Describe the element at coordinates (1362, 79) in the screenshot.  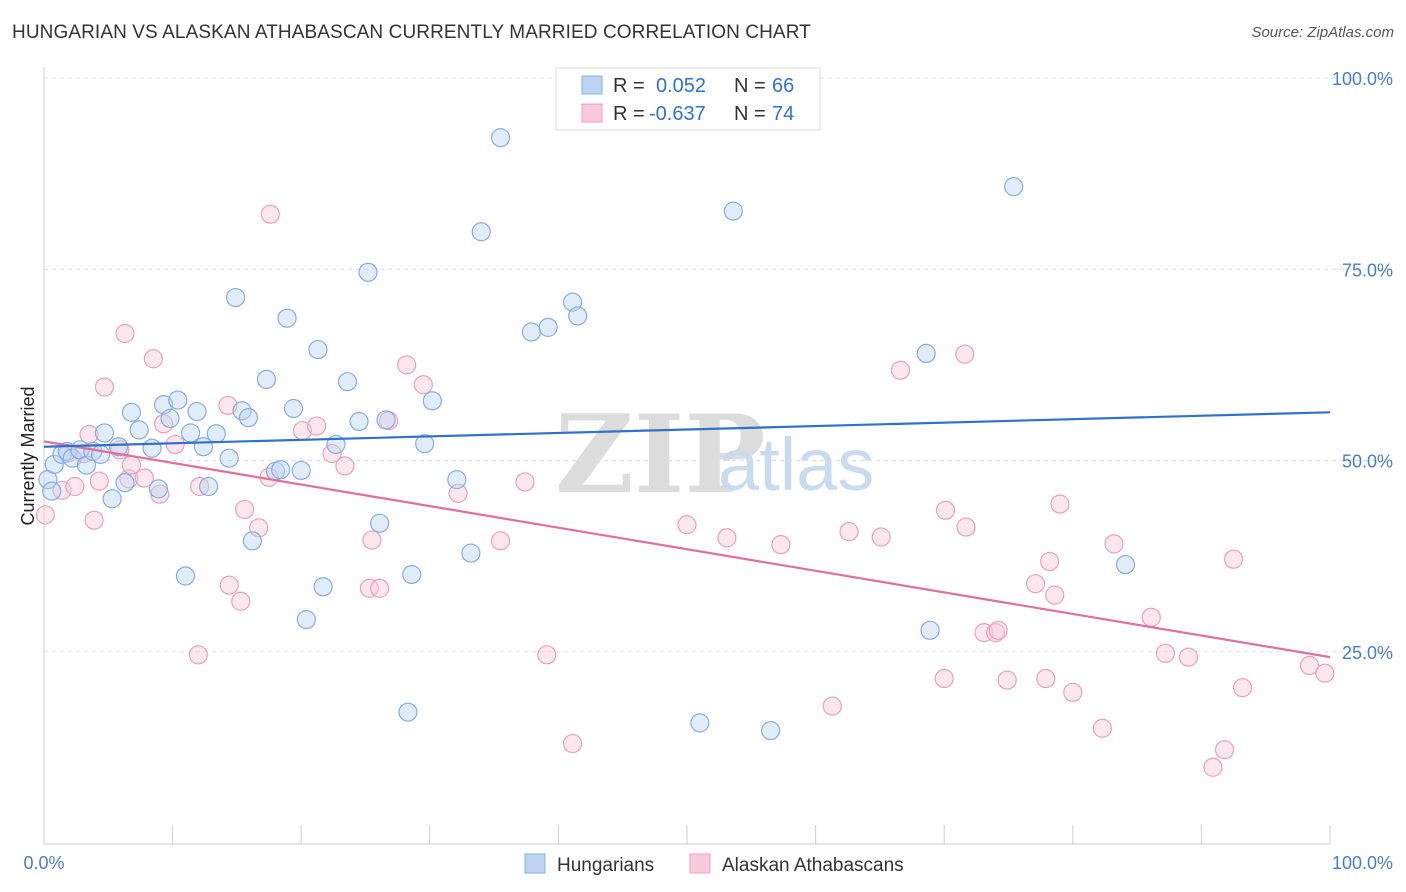
I see `y-tick-label: 100.0%` at that location.